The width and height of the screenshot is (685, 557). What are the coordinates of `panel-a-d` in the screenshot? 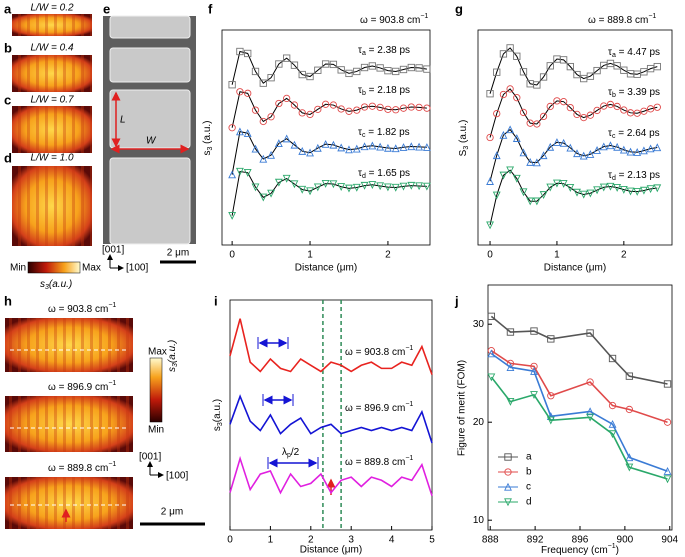 It's located at (52, 144).